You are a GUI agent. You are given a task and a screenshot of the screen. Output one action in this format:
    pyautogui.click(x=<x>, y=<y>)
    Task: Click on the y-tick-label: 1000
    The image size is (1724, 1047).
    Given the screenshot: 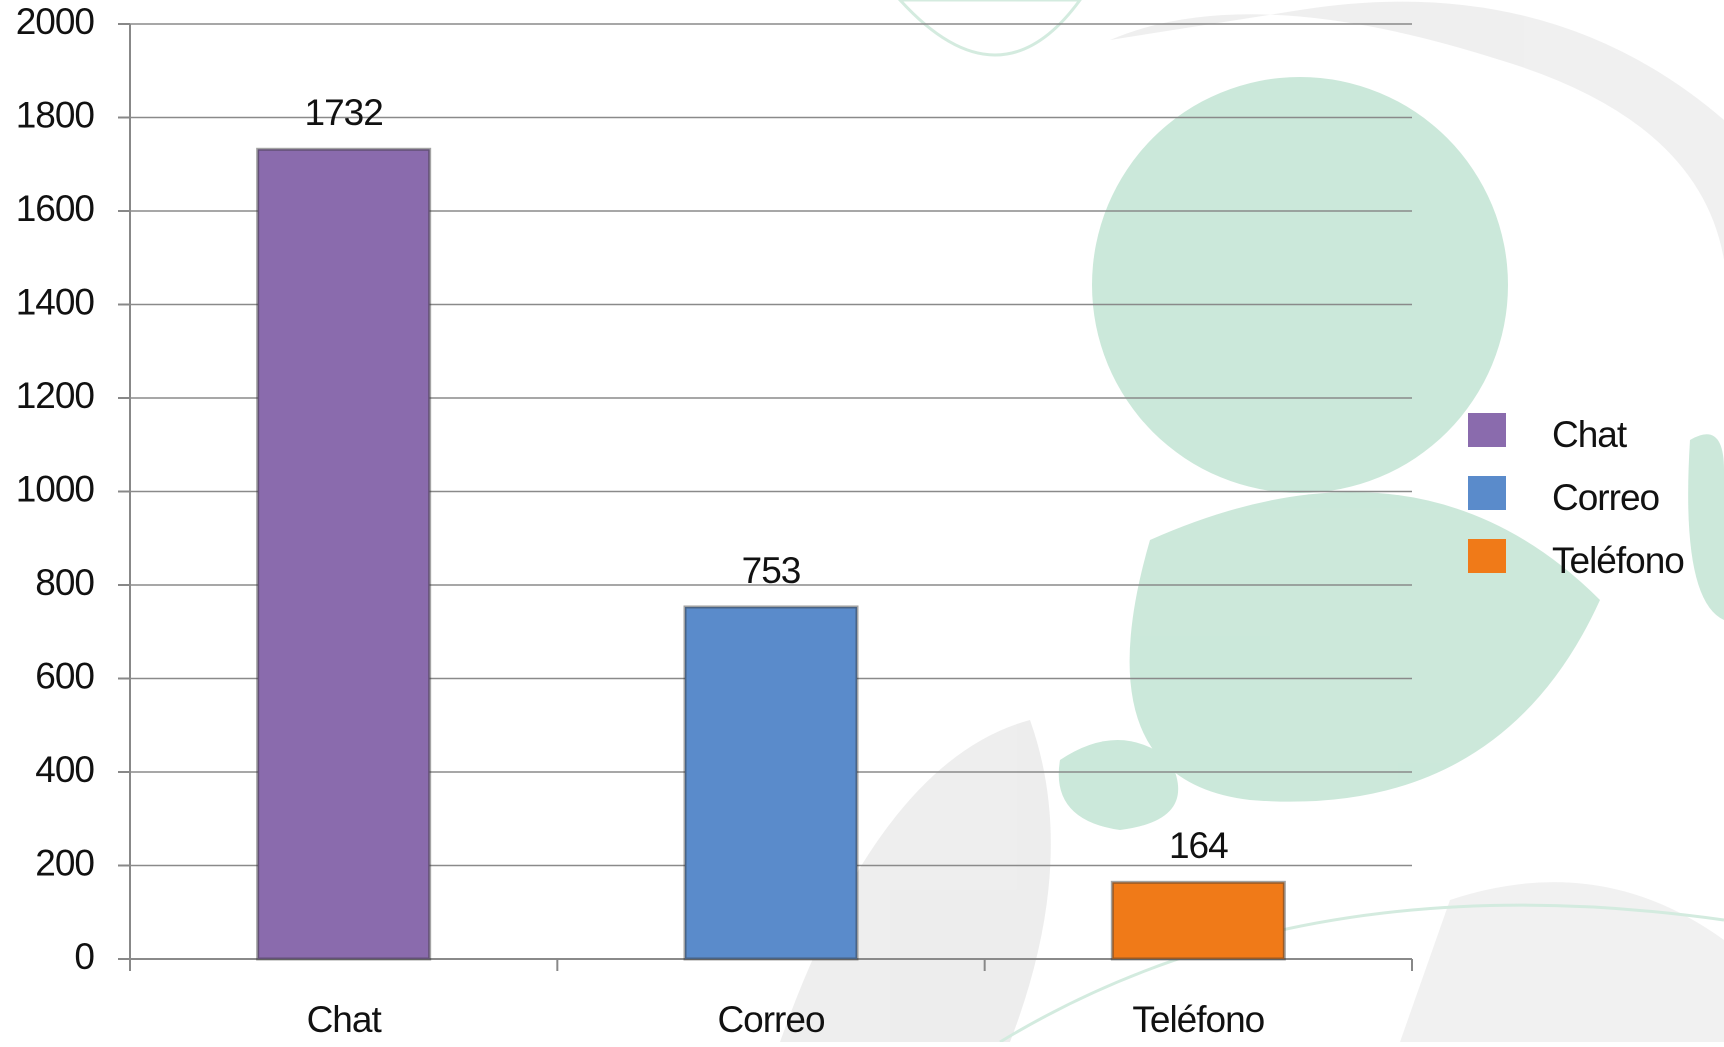 What is the action you would take?
    pyautogui.click(x=55, y=488)
    